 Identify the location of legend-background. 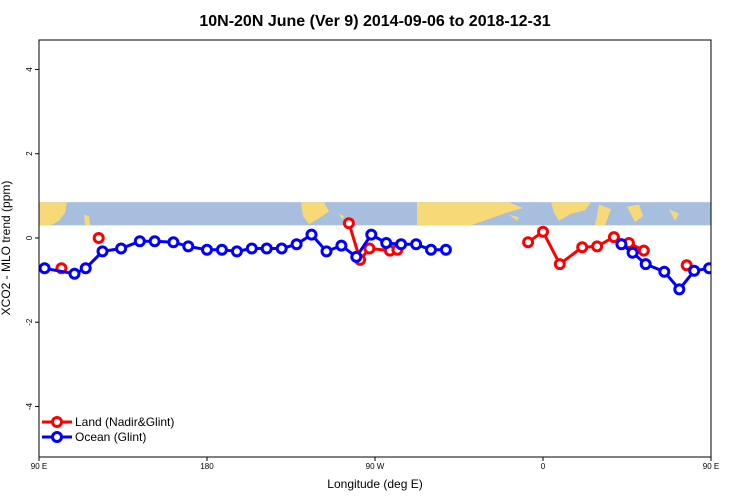
(110, 429).